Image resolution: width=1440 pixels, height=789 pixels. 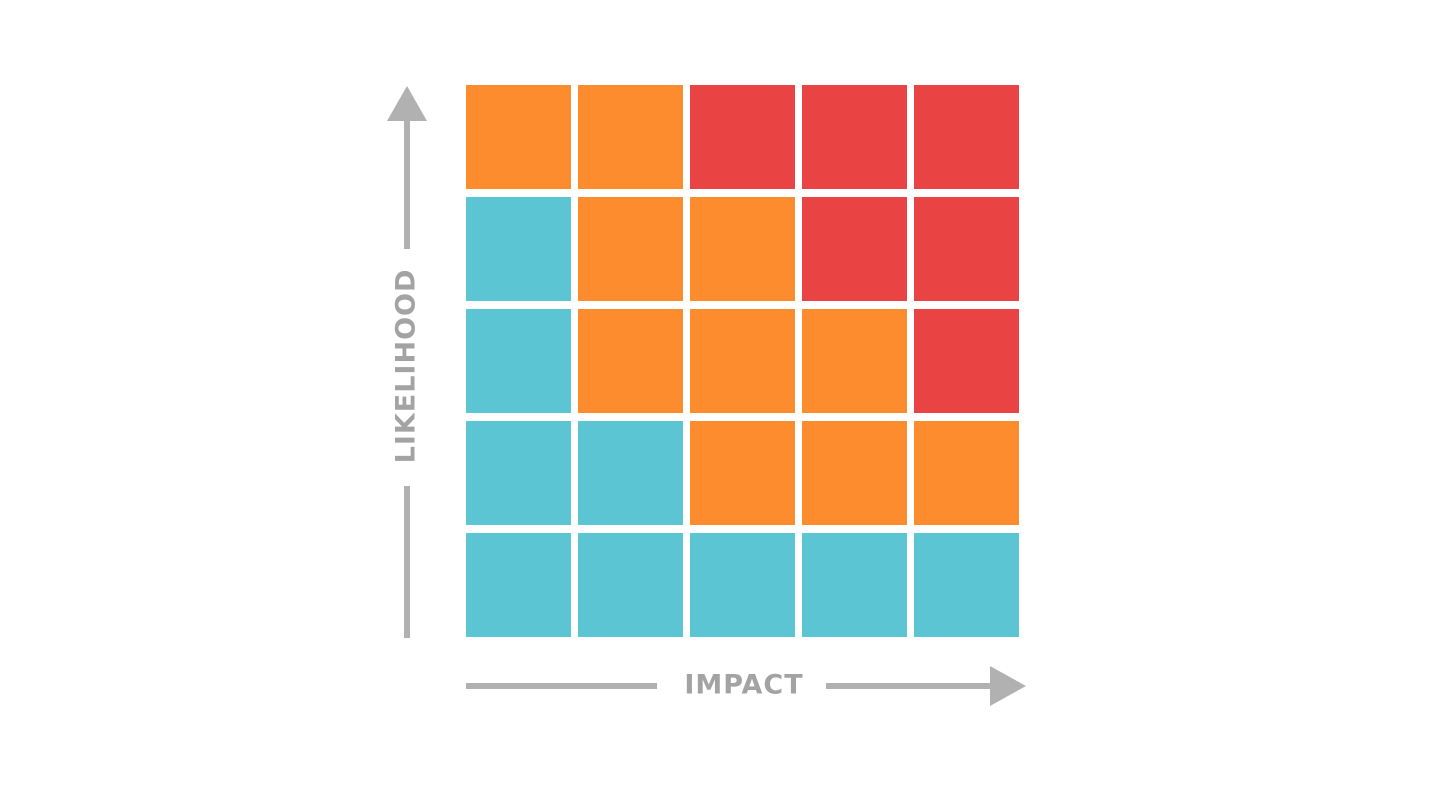 I want to click on x-axis-label: IMPACT, so click(x=743, y=685).